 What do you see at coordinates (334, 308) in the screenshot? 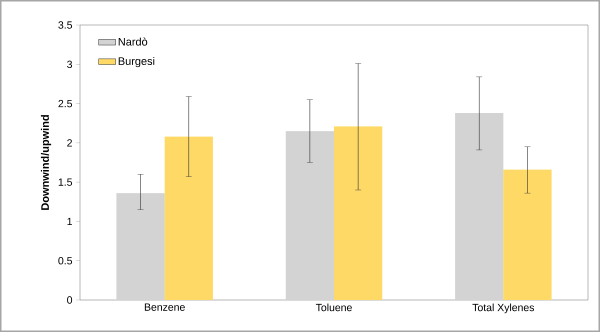
I see `x-tick-label: Toluene` at bounding box center [334, 308].